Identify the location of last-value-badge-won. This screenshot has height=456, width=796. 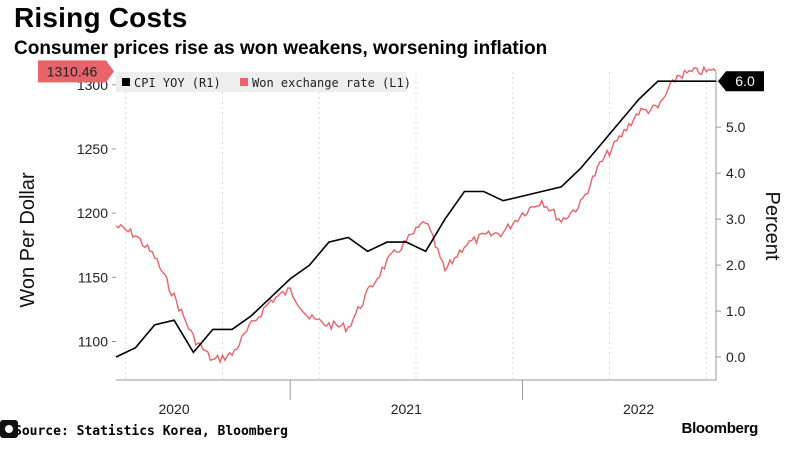
(76, 71).